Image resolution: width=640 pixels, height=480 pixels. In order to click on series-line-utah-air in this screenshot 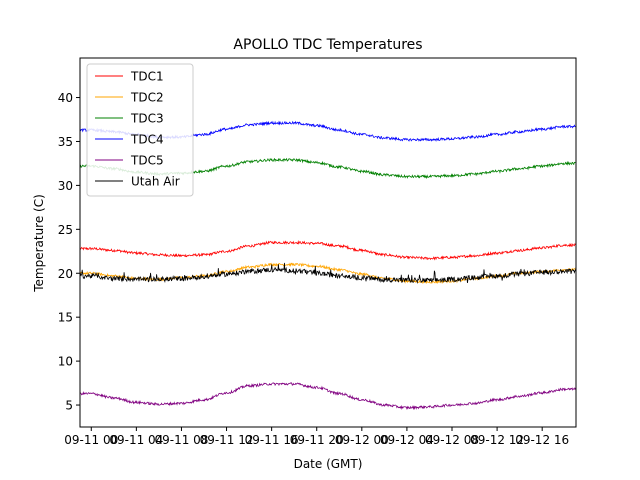, I will do `click(328, 273)`.